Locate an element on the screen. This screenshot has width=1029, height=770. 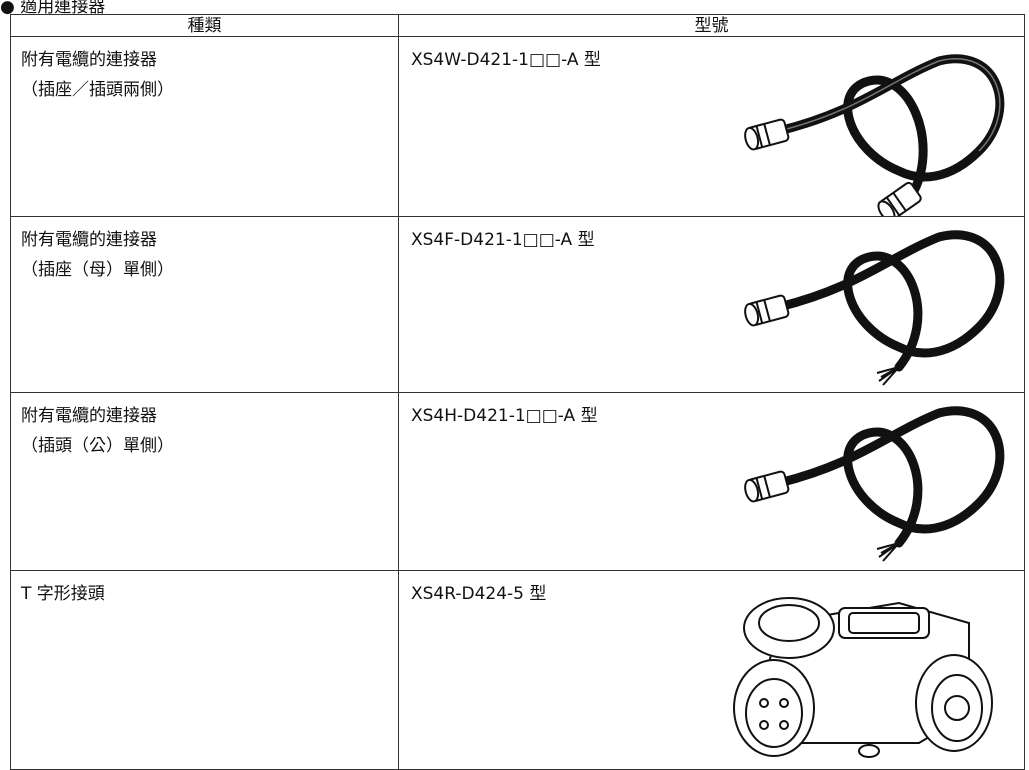
line: （插座（母）單側） is located at coordinates (97, 270).